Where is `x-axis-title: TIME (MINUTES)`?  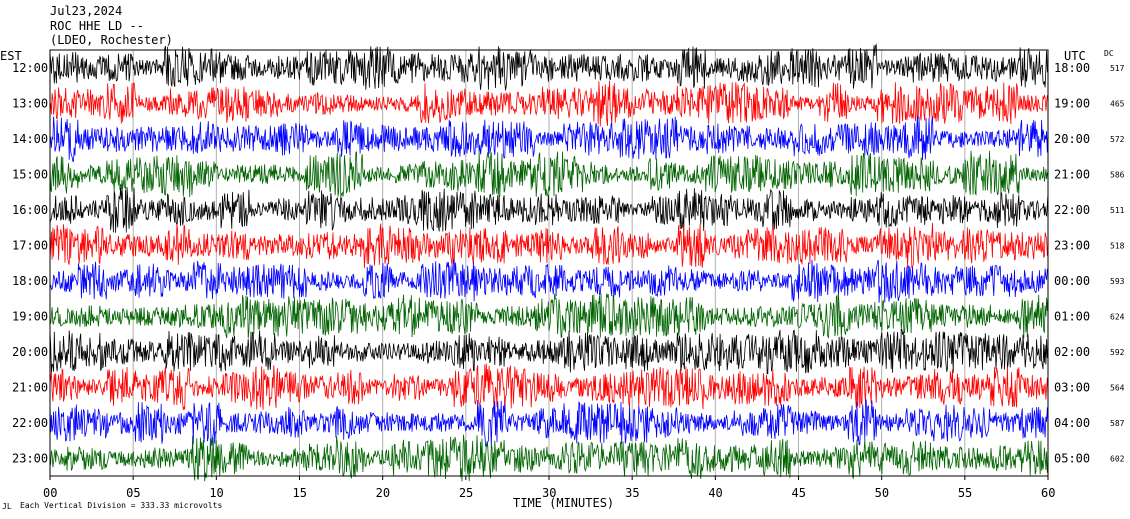
x-axis-title: TIME (MINUTES) is located at coordinates (563, 503).